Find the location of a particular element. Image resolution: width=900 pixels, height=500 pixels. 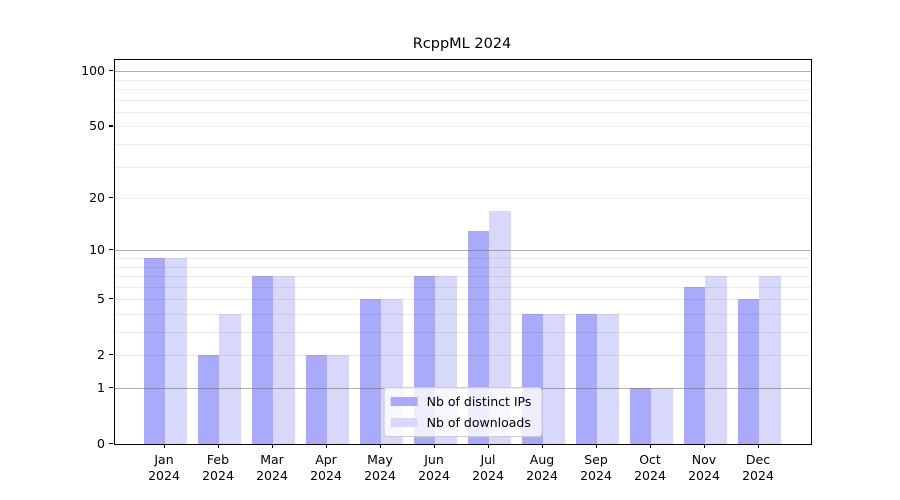

y-tick-label: 2 is located at coordinates (101, 354).